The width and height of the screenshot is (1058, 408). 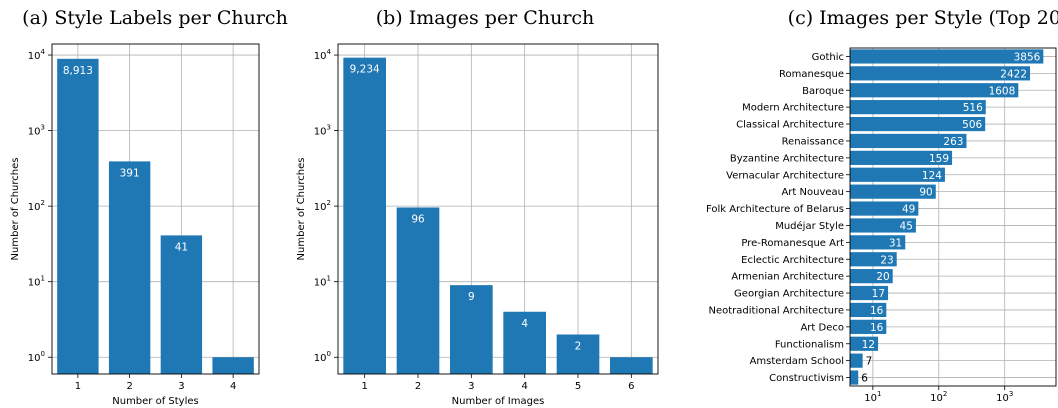 What do you see at coordinates (797, 361) in the screenshot?
I see `category-label: Amsterdam School` at bounding box center [797, 361].